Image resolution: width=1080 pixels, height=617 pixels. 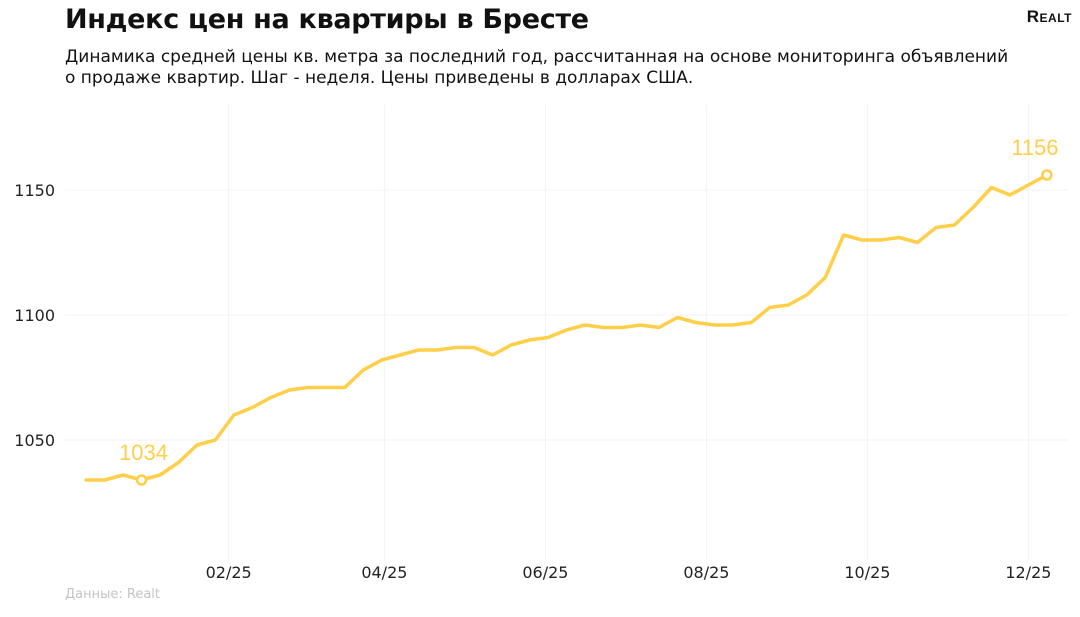 What do you see at coordinates (867, 572) in the screenshot?
I see `x-tick-label: 10/25` at bounding box center [867, 572].